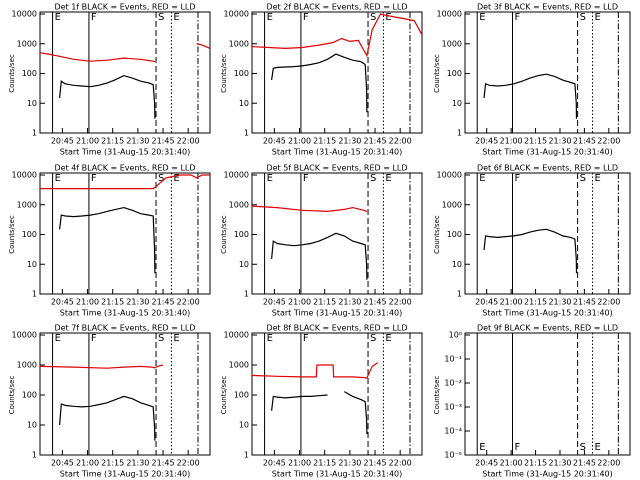 This screenshot has height=480, width=640. What do you see at coordinates (453, 455) in the screenshot?
I see `y-tick-label: 10⁻⁵` at bounding box center [453, 455].